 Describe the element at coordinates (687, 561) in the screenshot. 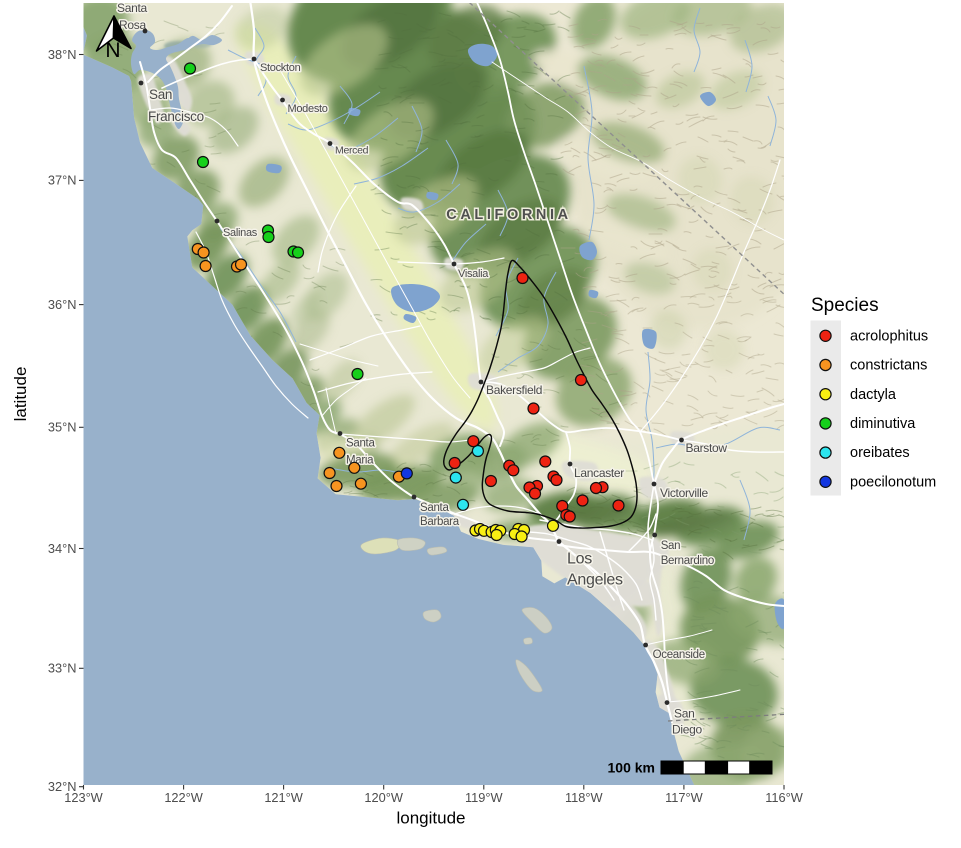

I see `svg-text: Bernardino` at that location.